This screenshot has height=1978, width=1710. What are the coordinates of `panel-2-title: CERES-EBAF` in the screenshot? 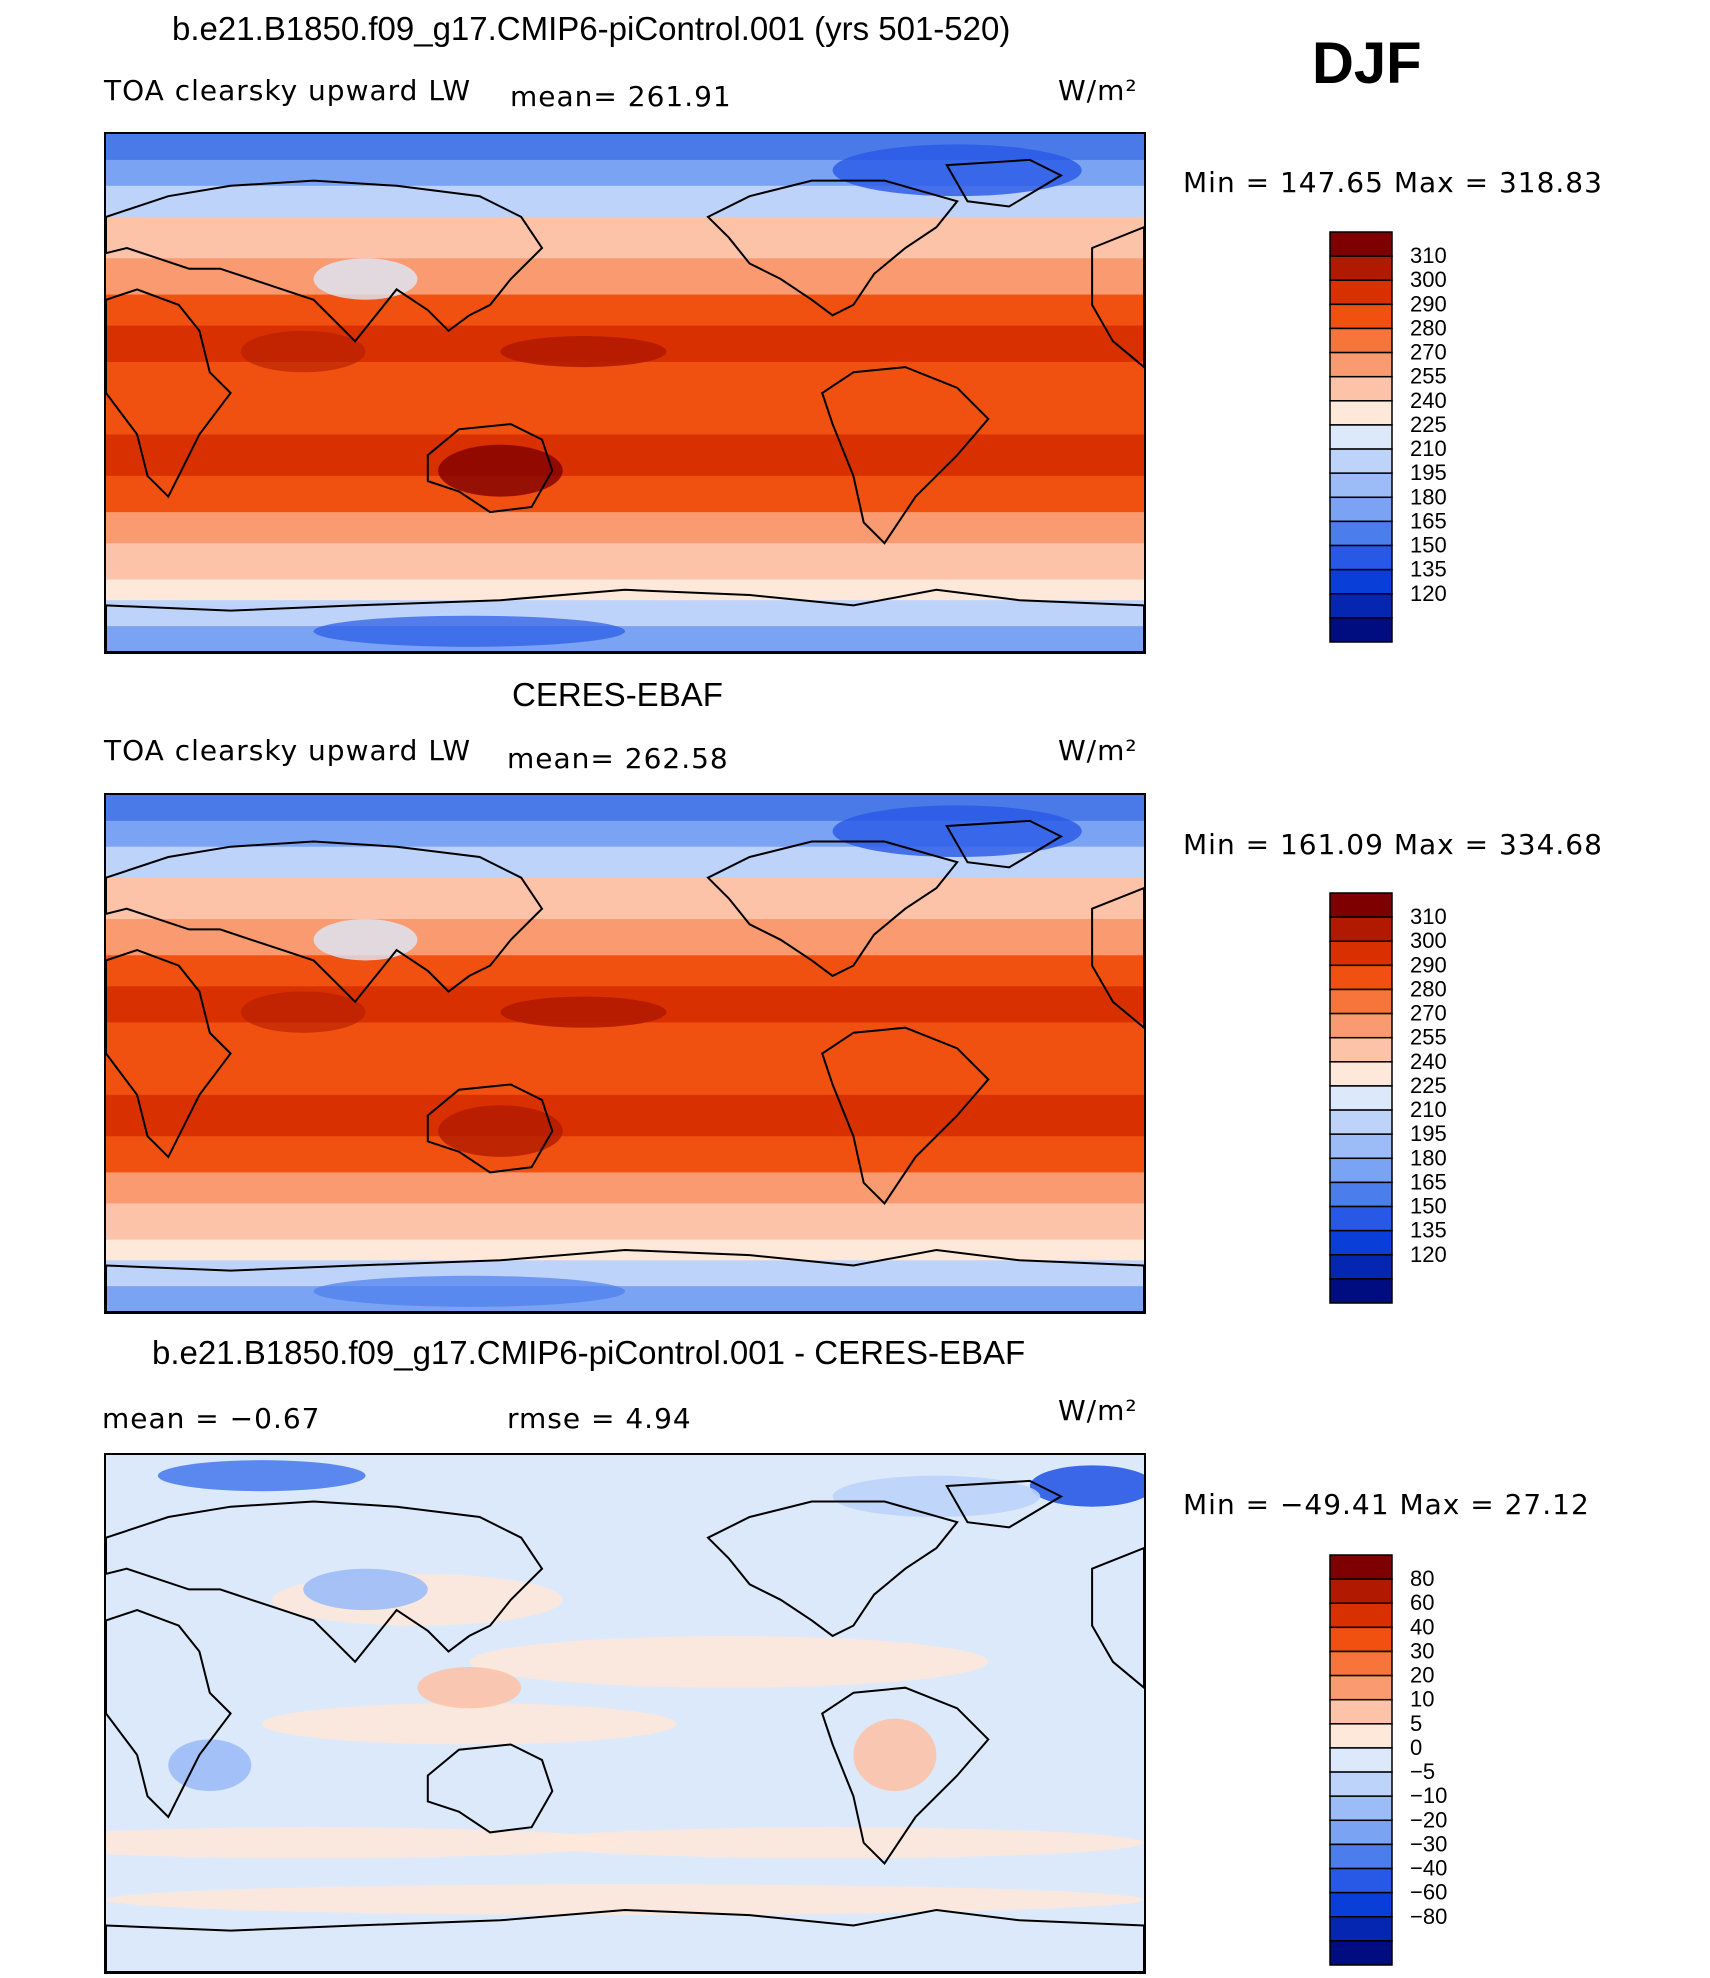 It's located at (617, 694).